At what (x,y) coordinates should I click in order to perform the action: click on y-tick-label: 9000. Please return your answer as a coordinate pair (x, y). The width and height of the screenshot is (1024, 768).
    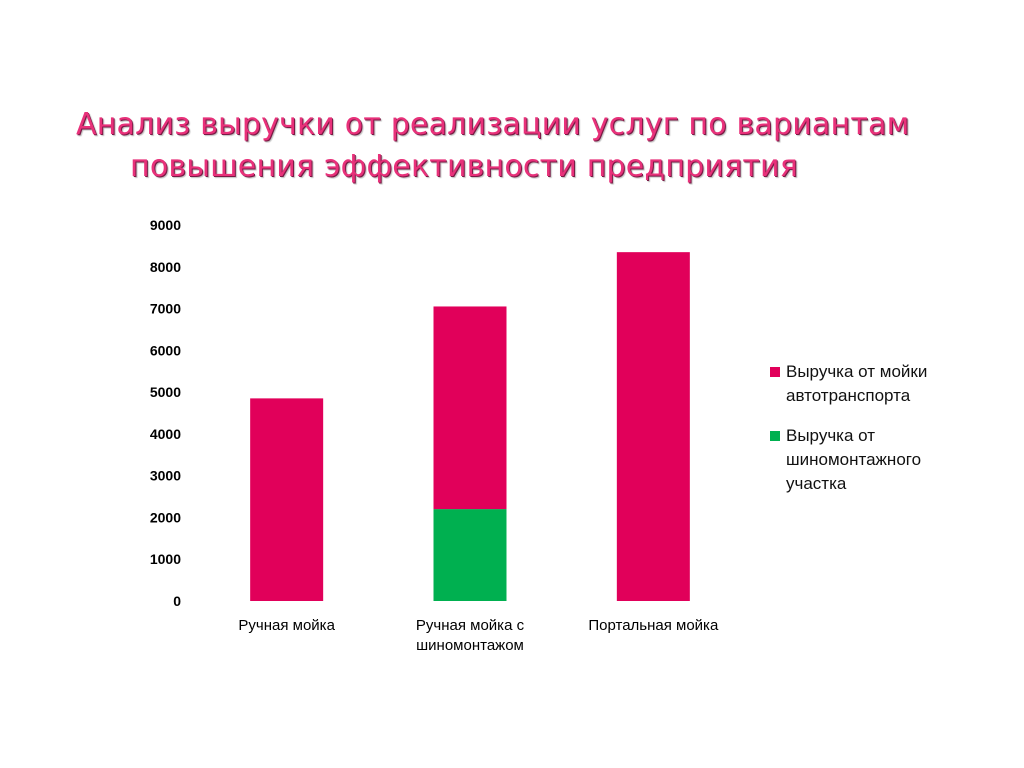
    Looking at the image, I should click on (165, 225).